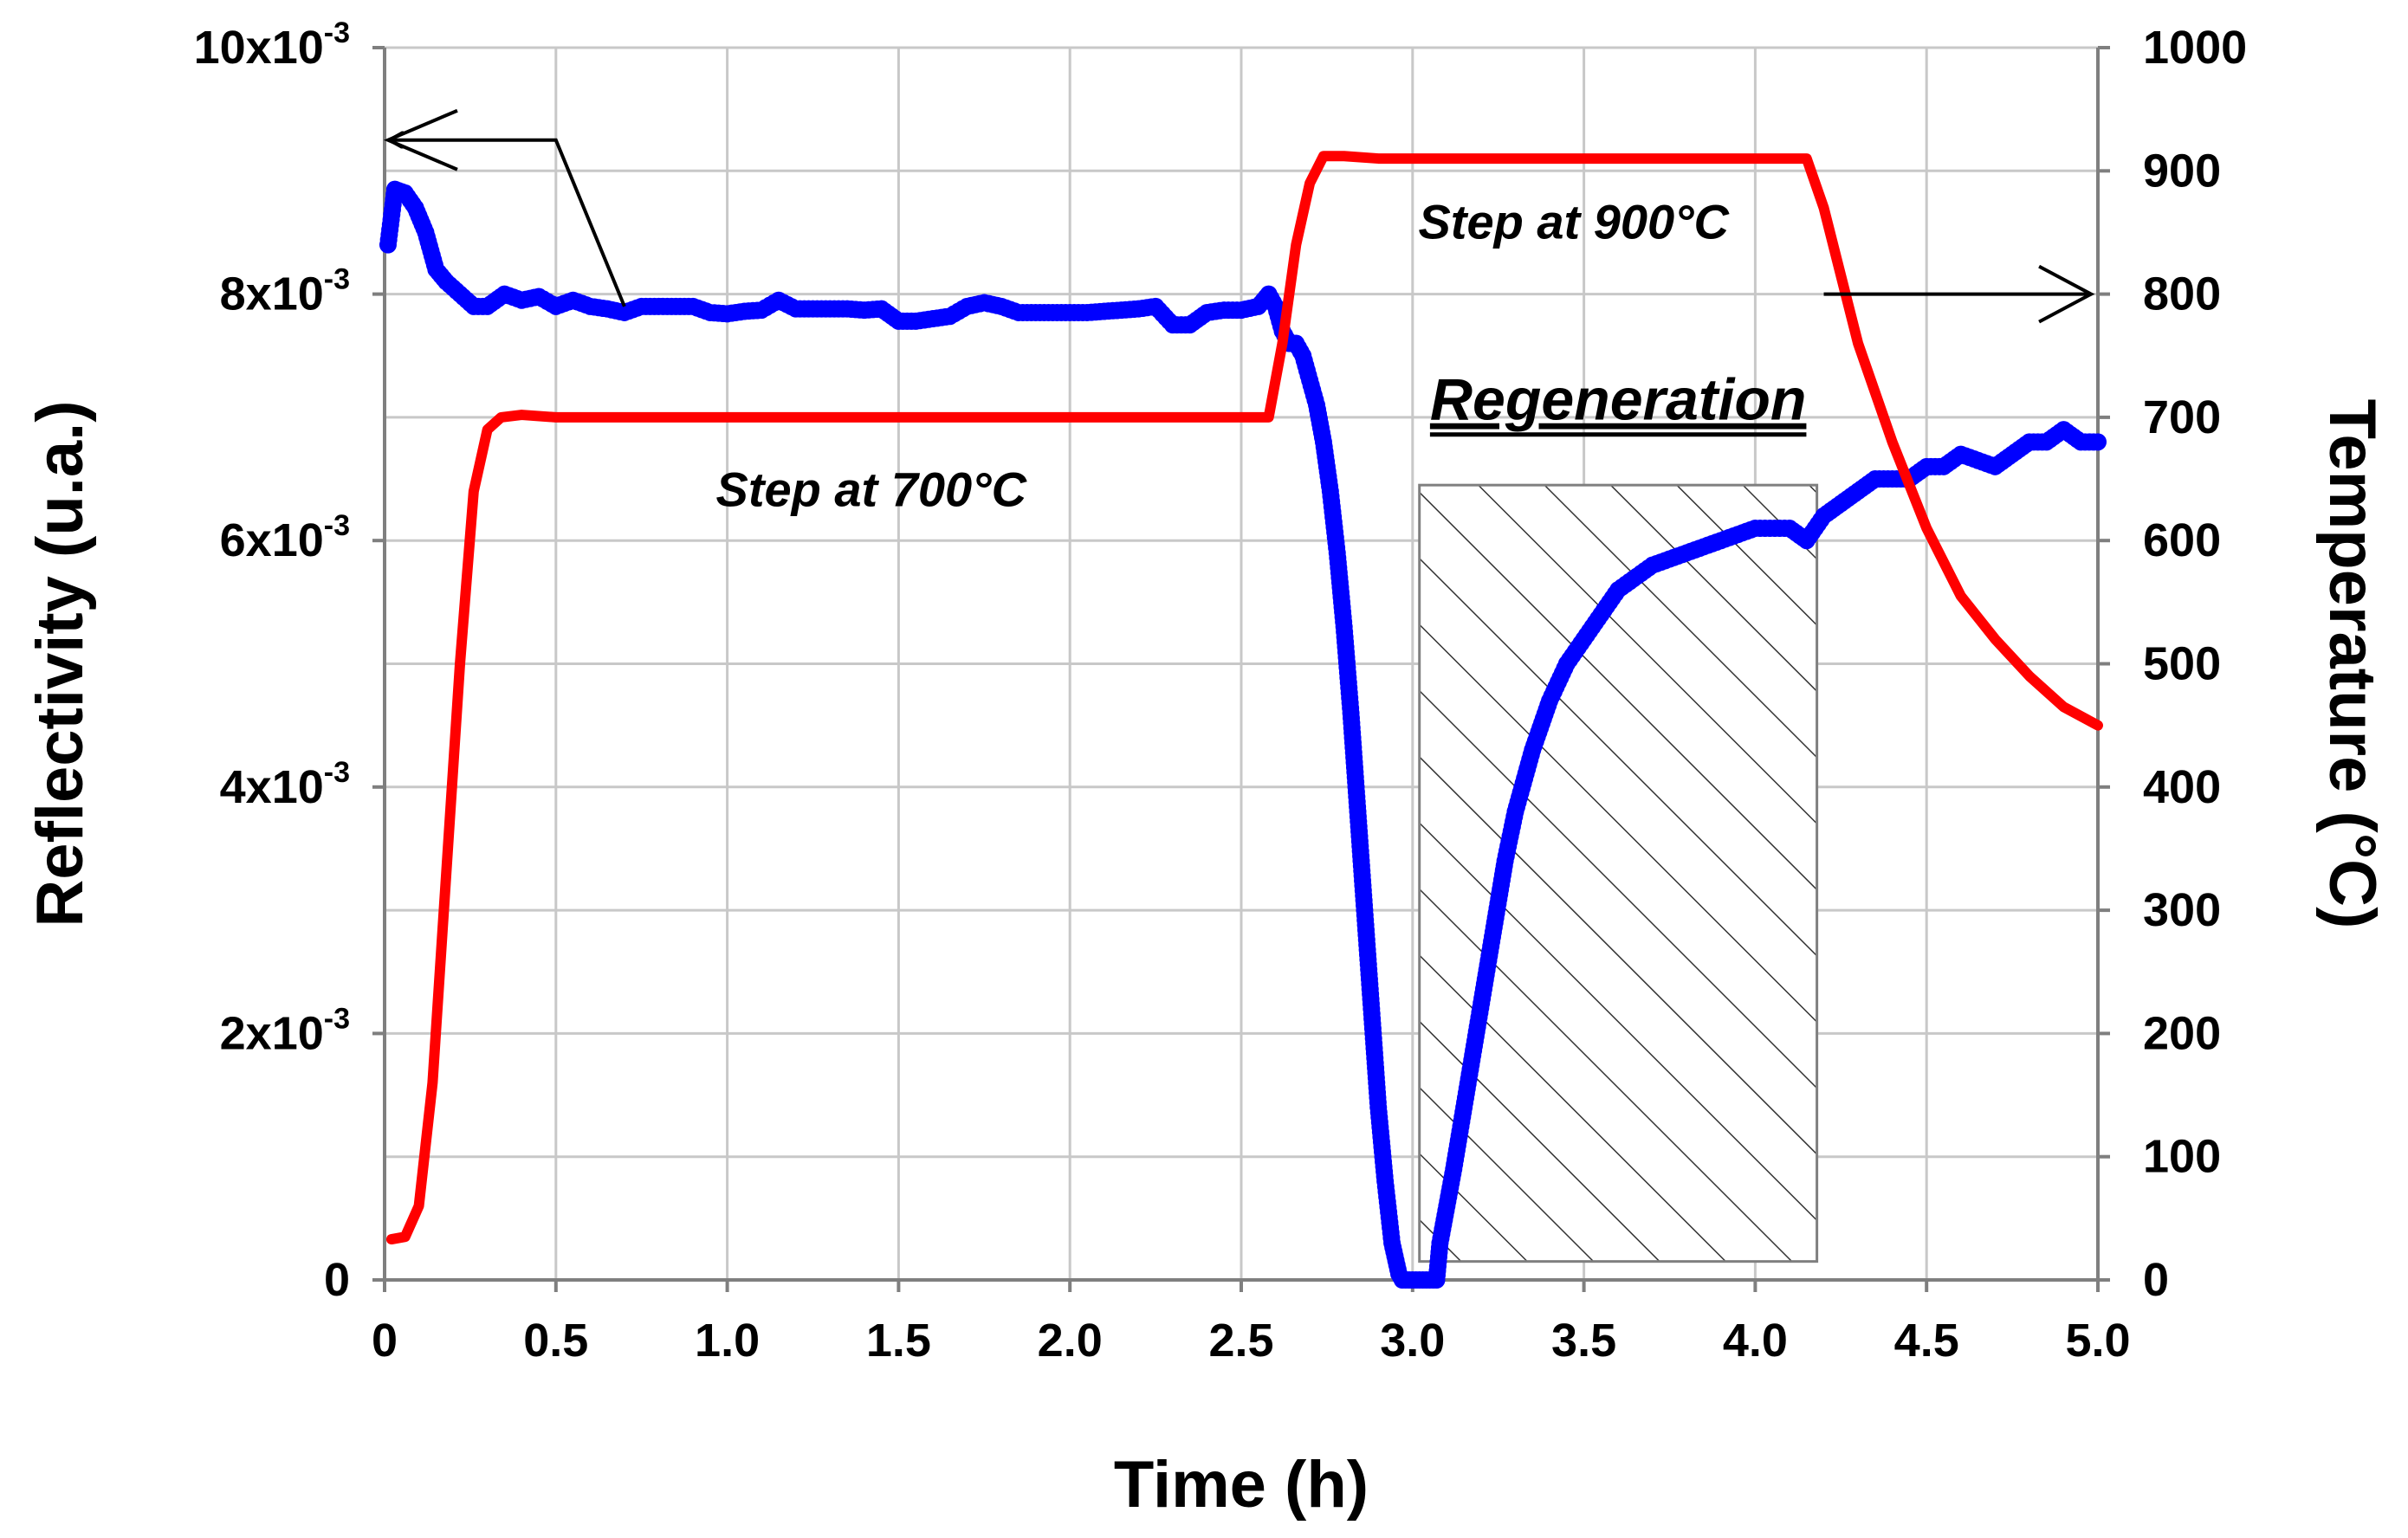 The width and height of the screenshot is (2408, 1538). What do you see at coordinates (2156, 1280) in the screenshot?
I see `y2-tick-label: 0` at bounding box center [2156, 1280].